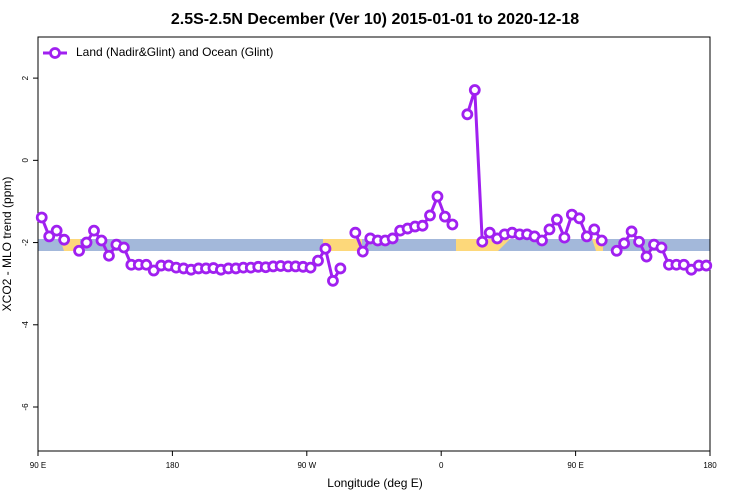  Describe the element at coordinates (25, 407) in the screenshot. I see `y-tick-label: -6` at that location.